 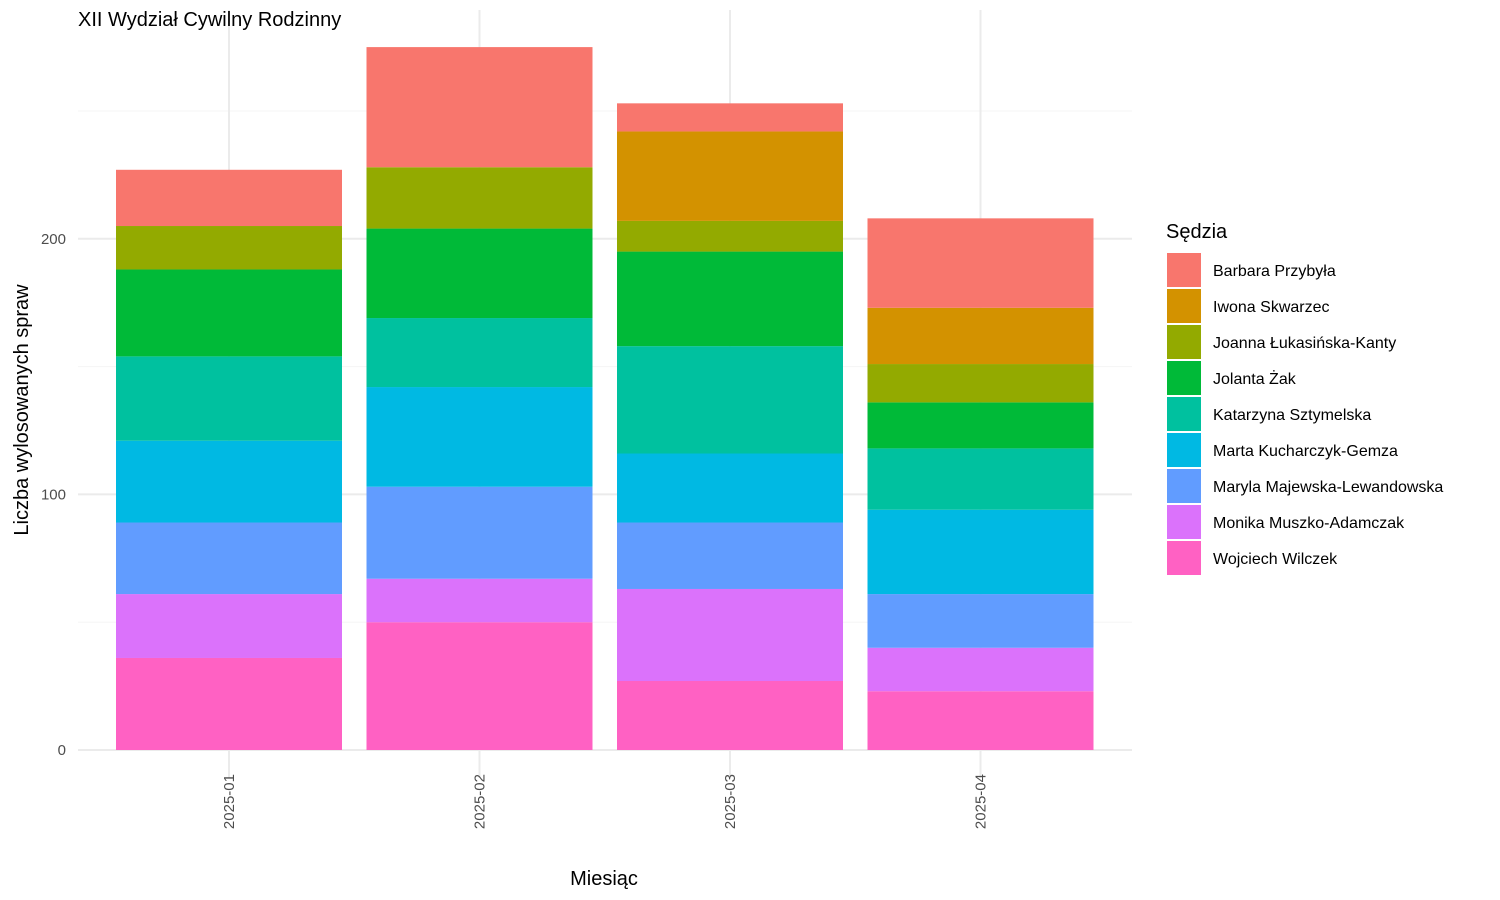 What do you see at coordinates (1271, 307) in the screenshot?
I see `legend-label: Iwona Skwarzec` at bounding box center [1271, 307].